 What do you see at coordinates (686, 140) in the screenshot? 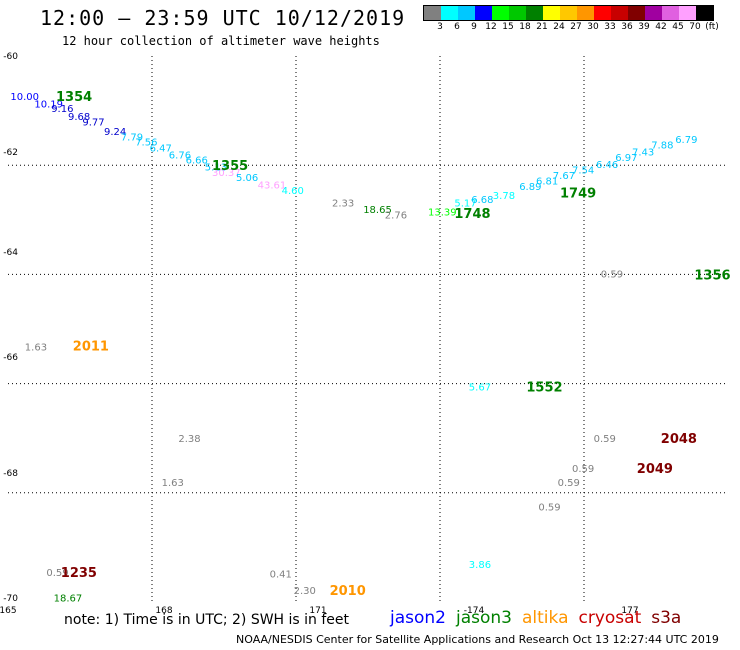
I see `swh-value-label: 6.79` at bounding box center [686, 140].